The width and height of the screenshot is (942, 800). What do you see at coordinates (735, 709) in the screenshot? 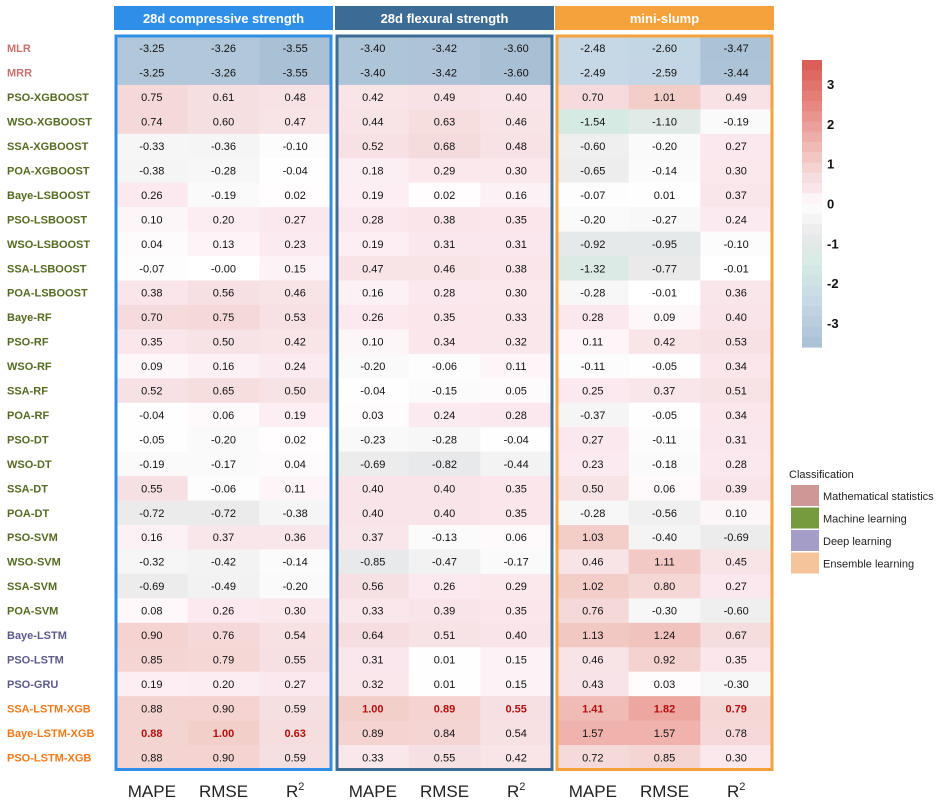
I see `cell-value: 0.79` at bounding box center [735, 709].